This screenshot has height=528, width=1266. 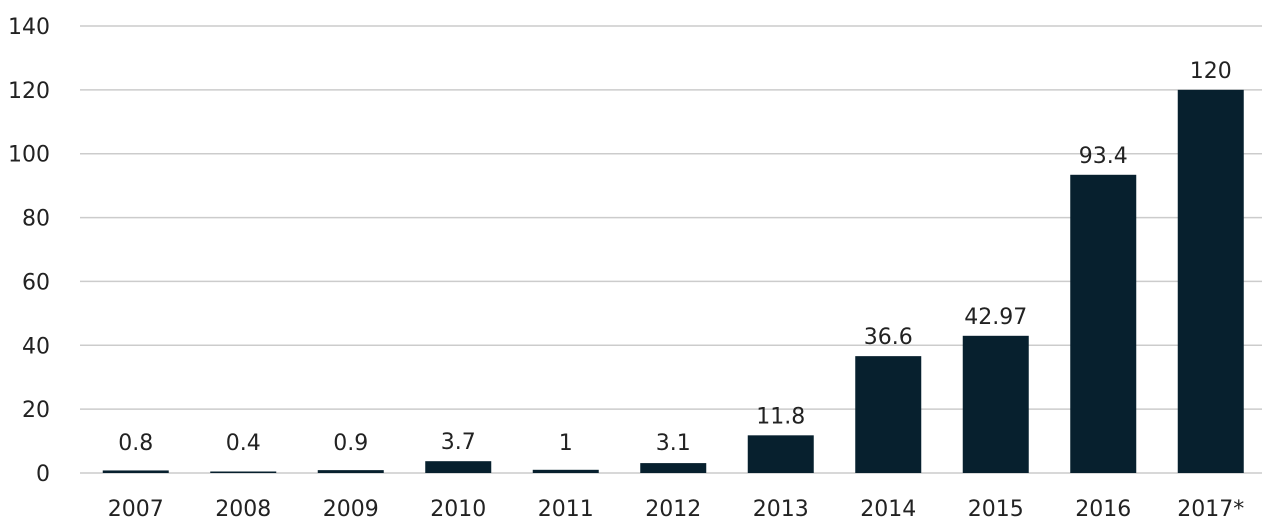 I want to click on y-tick-label: 20, so click(x=36, y=410).